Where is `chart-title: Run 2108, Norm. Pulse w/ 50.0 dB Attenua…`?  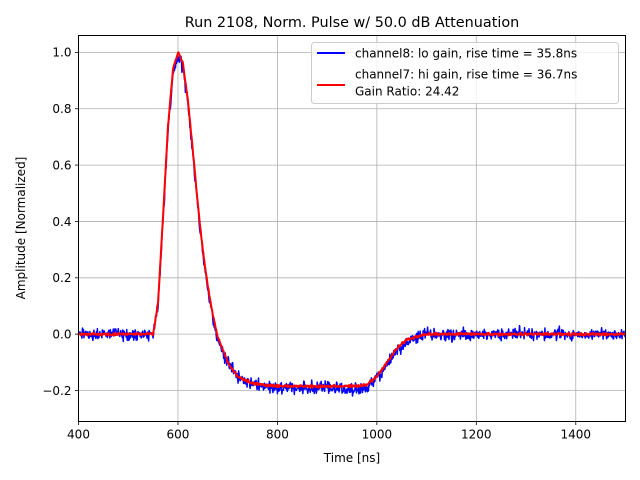 chart-title: Run 2108, Norm. Pulse w/ 50.0 dB Attenua… is located at coordinates (352, 23).